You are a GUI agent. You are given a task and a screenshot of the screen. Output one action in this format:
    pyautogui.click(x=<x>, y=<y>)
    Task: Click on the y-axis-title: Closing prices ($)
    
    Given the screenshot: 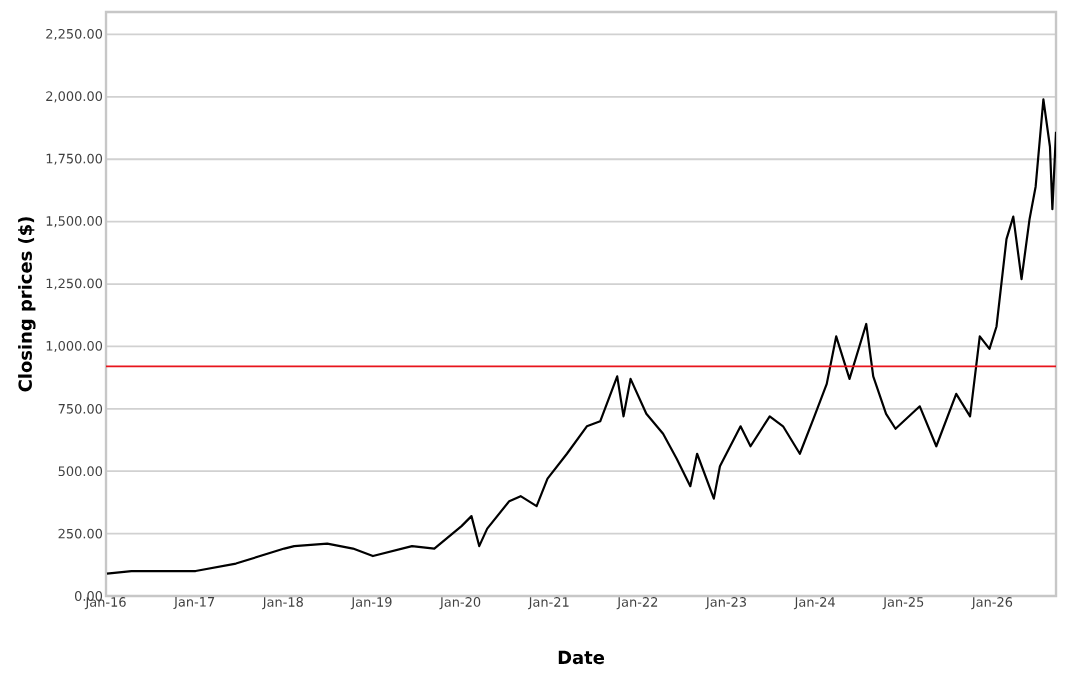 What is the action you would take?
    pyautogui.click(x=27, y=304)
    